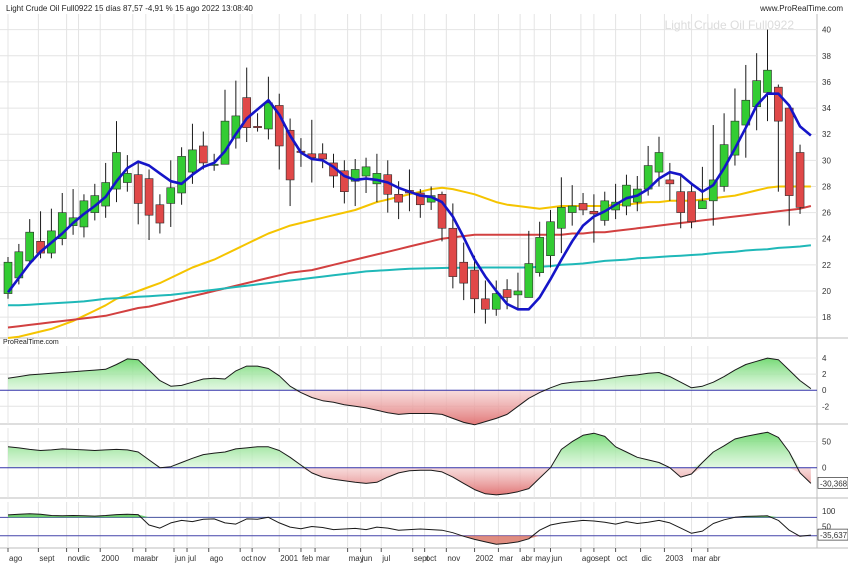  What do you see at coordinates (826, 134) in the screenshot?
I see `price-tick-label: 32` at bounding box center [826, 134].